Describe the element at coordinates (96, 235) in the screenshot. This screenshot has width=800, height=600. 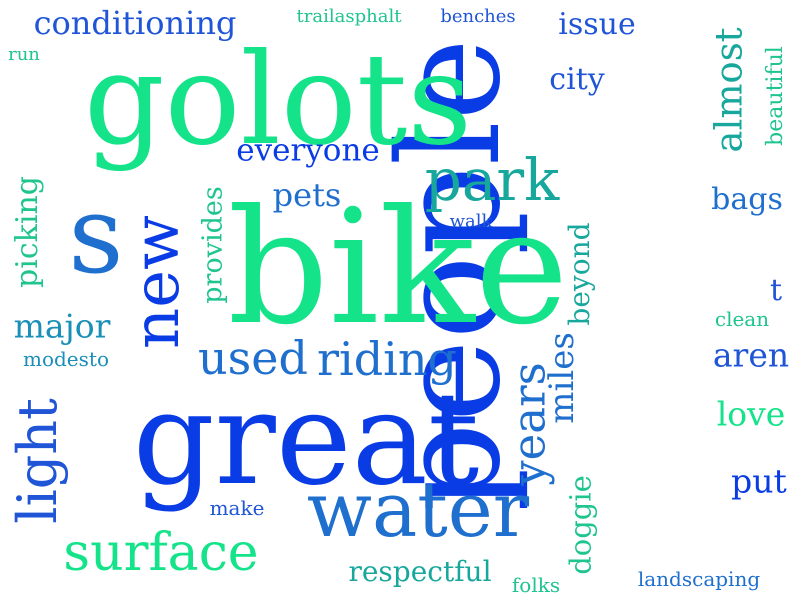
I see `word-s: s` at that location.